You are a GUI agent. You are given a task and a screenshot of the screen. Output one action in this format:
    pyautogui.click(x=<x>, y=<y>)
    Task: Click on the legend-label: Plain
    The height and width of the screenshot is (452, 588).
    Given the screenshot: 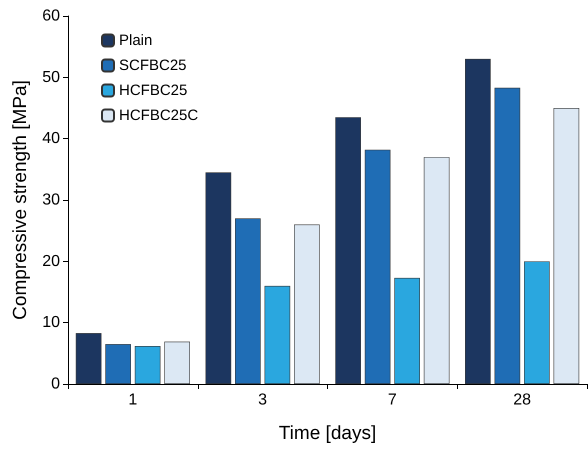 What is the action you would take?
    pyautogui.click(x=135, y=40)
    